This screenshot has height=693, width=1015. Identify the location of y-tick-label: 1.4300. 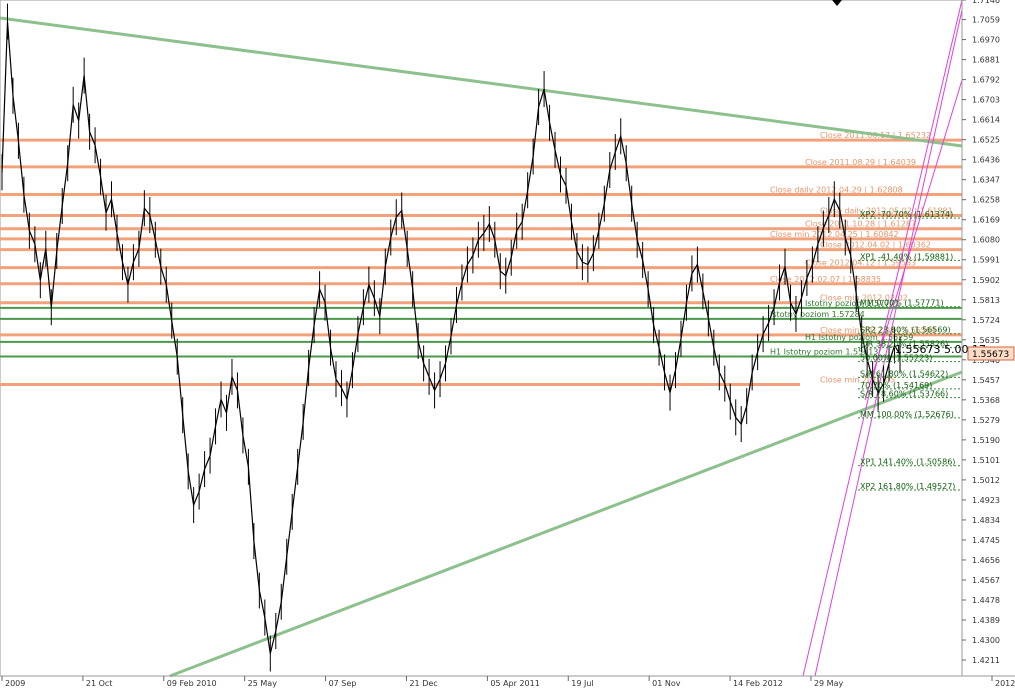
(986, 640).